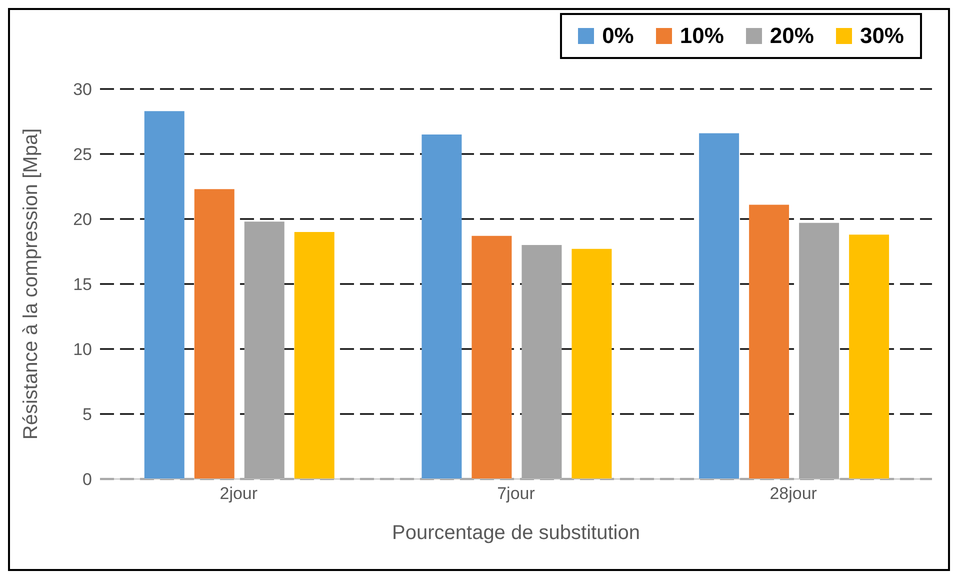 This screenshot has width=958, height=579. What do you see at coordinates (31, 284) in the screenshot?
I see `y-axis-title: Résistance à la compression [Mpa]` at bounding box center [31, 284].